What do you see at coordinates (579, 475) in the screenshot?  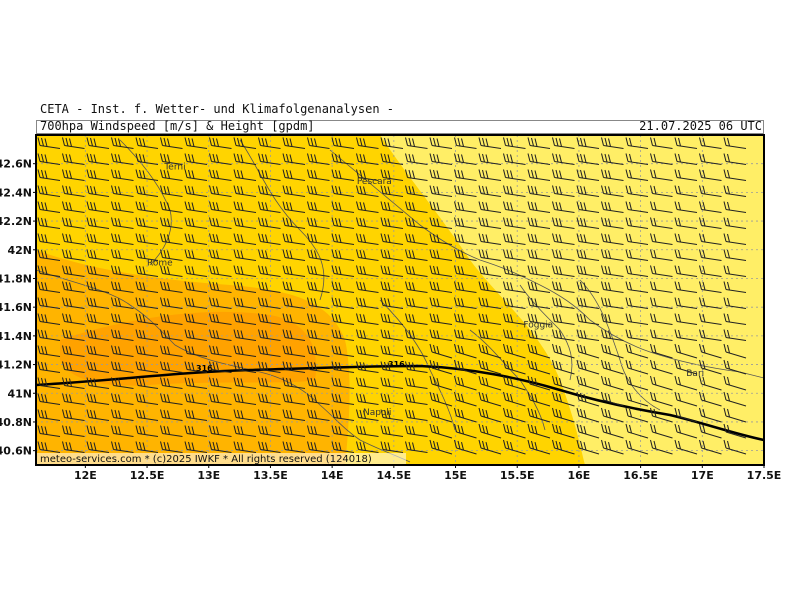 I see `lon-tick-label: 16E` at bounding box center [579, 475].